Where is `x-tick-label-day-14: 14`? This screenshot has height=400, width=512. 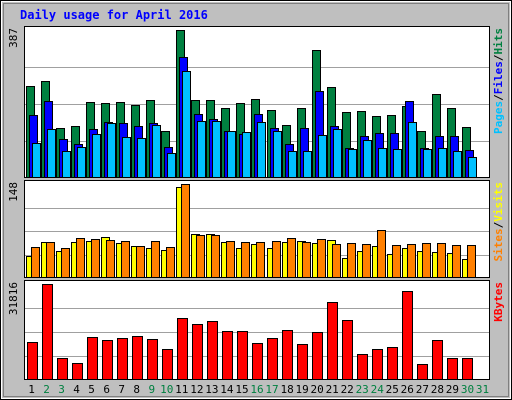
x-tick-label-day-14: 14 is located at coordinates (227, 389).